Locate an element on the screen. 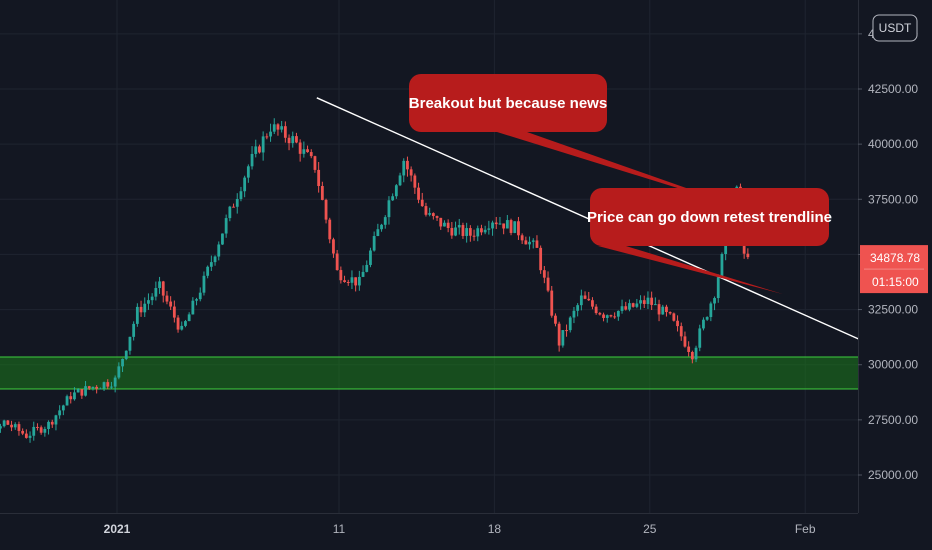 The image size is (932, 550). time-axis-panel is located at coordinates (429, 531).